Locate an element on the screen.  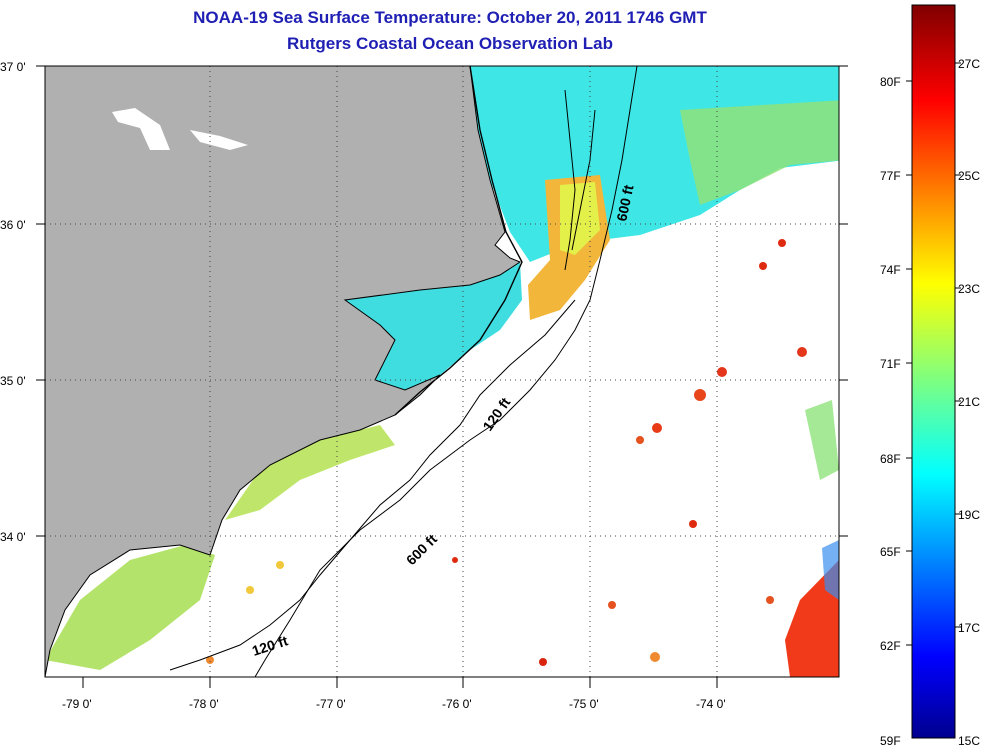
colorbar is located at coordinates (933, 371).